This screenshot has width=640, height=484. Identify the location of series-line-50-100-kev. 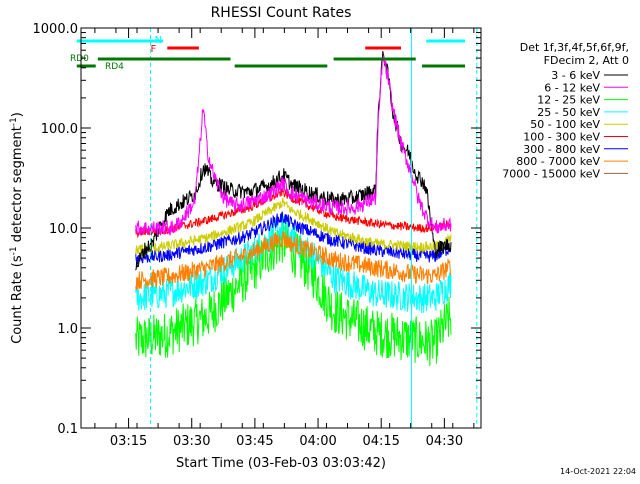
(293, 226).